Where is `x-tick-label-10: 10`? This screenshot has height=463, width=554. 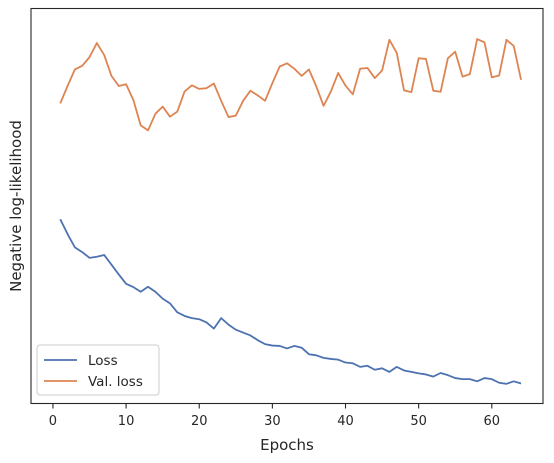 x-tick-label-10: 10 is located at coordinates (126, 421).